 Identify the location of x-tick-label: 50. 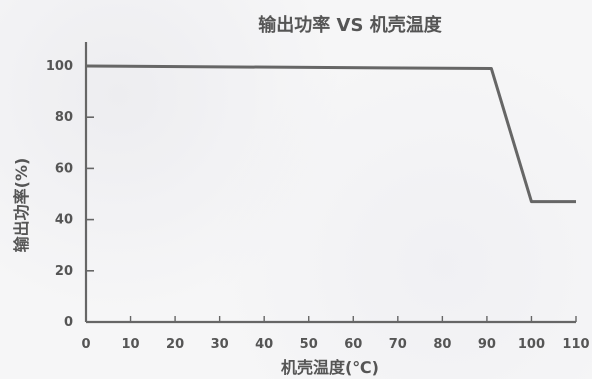
(309, 344).